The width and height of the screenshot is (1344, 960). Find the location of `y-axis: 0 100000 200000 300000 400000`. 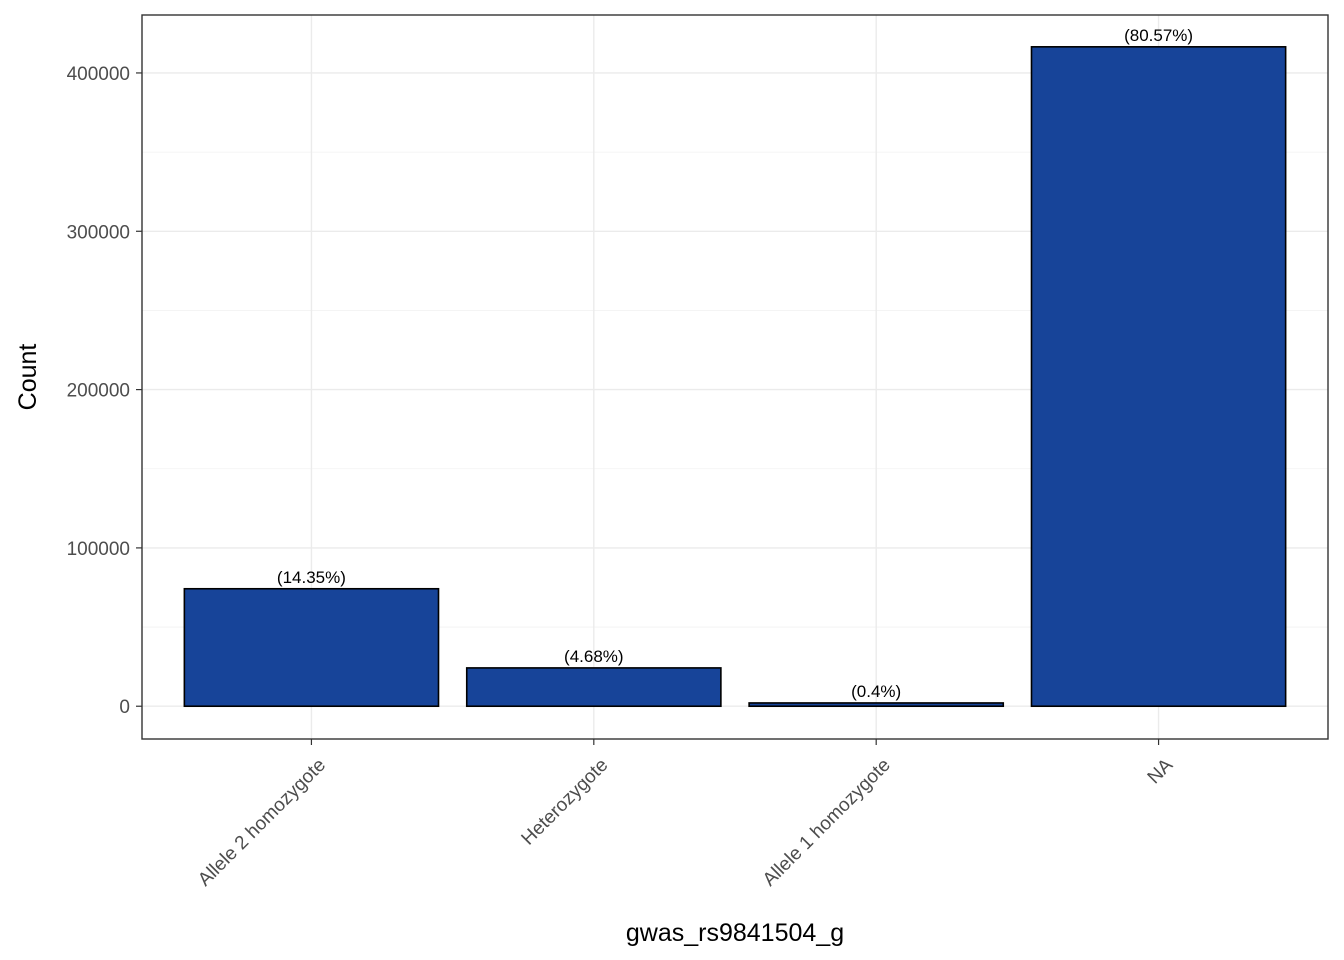

y-axis: 0 100000 200000 300000 400000 is located at coordinates (104, 391).